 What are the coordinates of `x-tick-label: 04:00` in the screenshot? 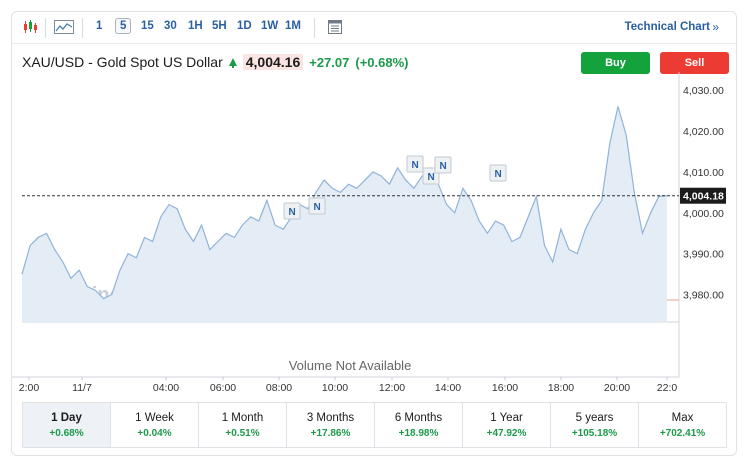 It's located at (166, 388).